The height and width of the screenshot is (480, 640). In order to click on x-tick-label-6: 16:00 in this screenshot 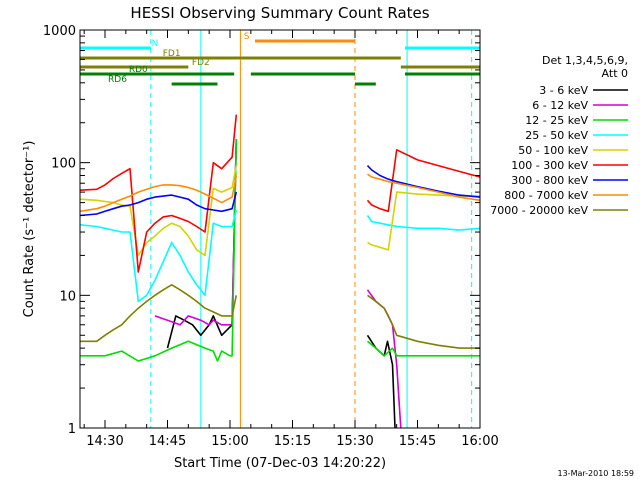, I will do `click(479, 441)`.